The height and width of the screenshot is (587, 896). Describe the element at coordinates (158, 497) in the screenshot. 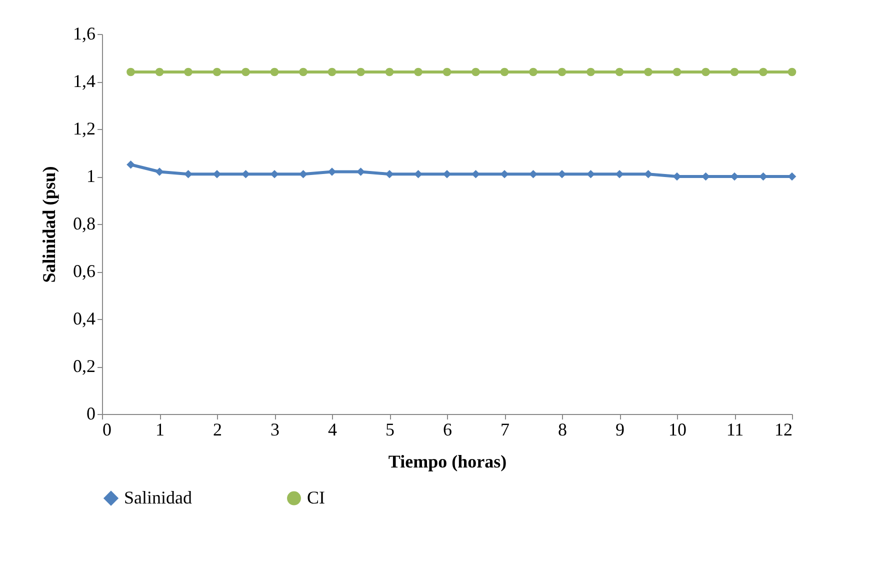

I see `legend-label: Salinidad` at that location.